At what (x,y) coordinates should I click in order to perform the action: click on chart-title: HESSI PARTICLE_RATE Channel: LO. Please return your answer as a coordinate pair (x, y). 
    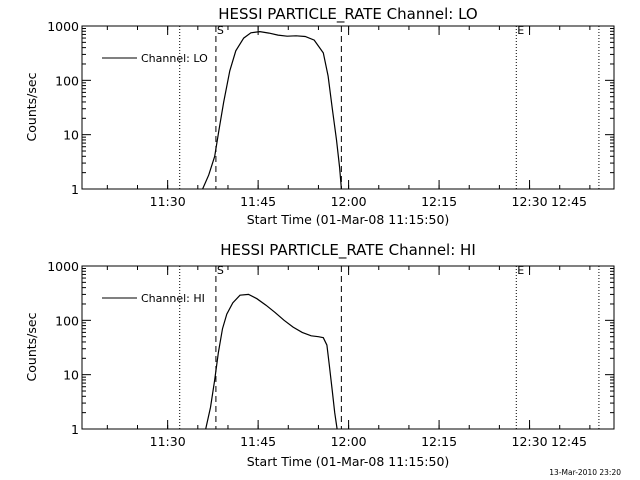
    Looking at the image, I should click on (347, 14).